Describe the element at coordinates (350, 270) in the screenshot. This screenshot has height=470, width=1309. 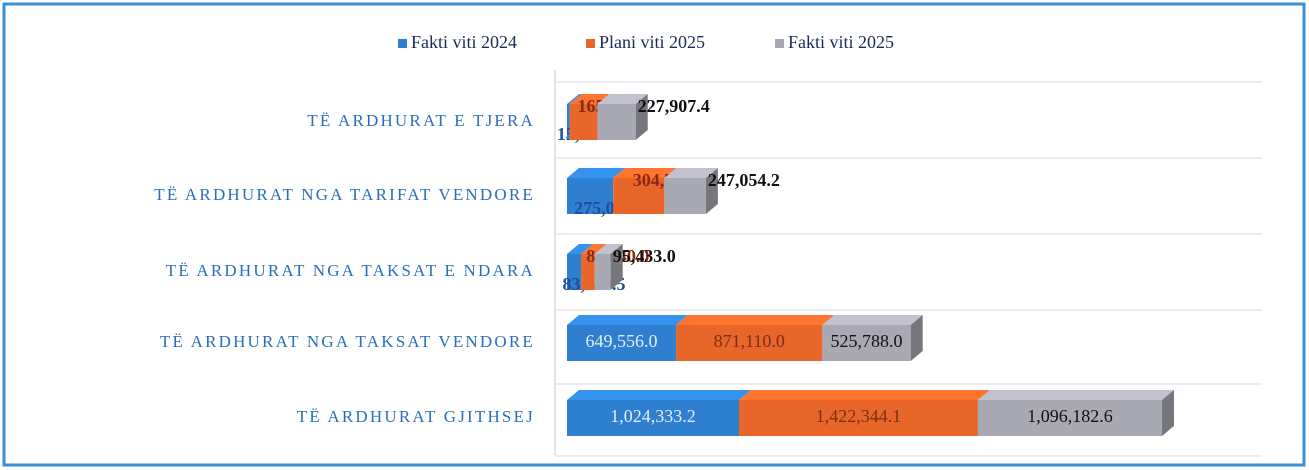
I see `category-label: TË ARDHURAT NGA TAKSAT E NDARA` at that location.